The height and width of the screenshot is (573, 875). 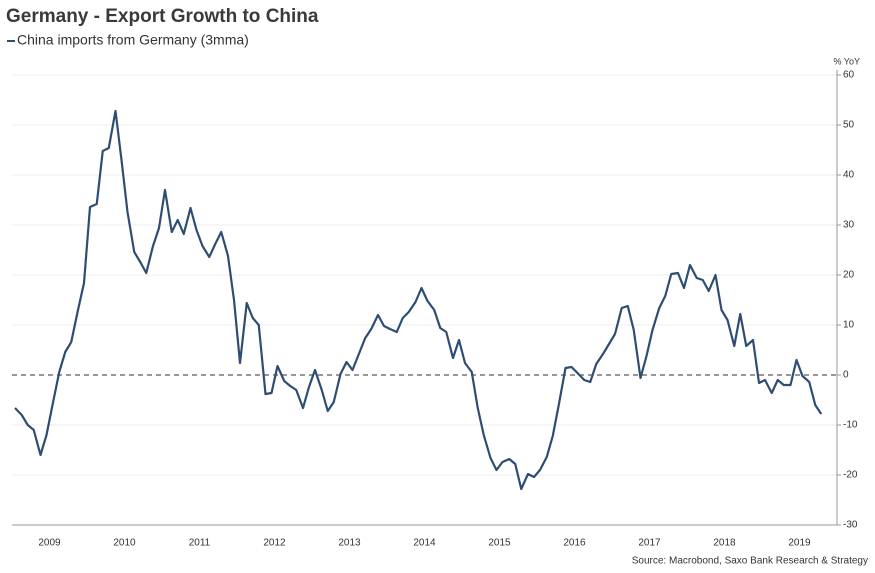 I want to click on x-tick-label: 2009, so click(x=49, y=543).